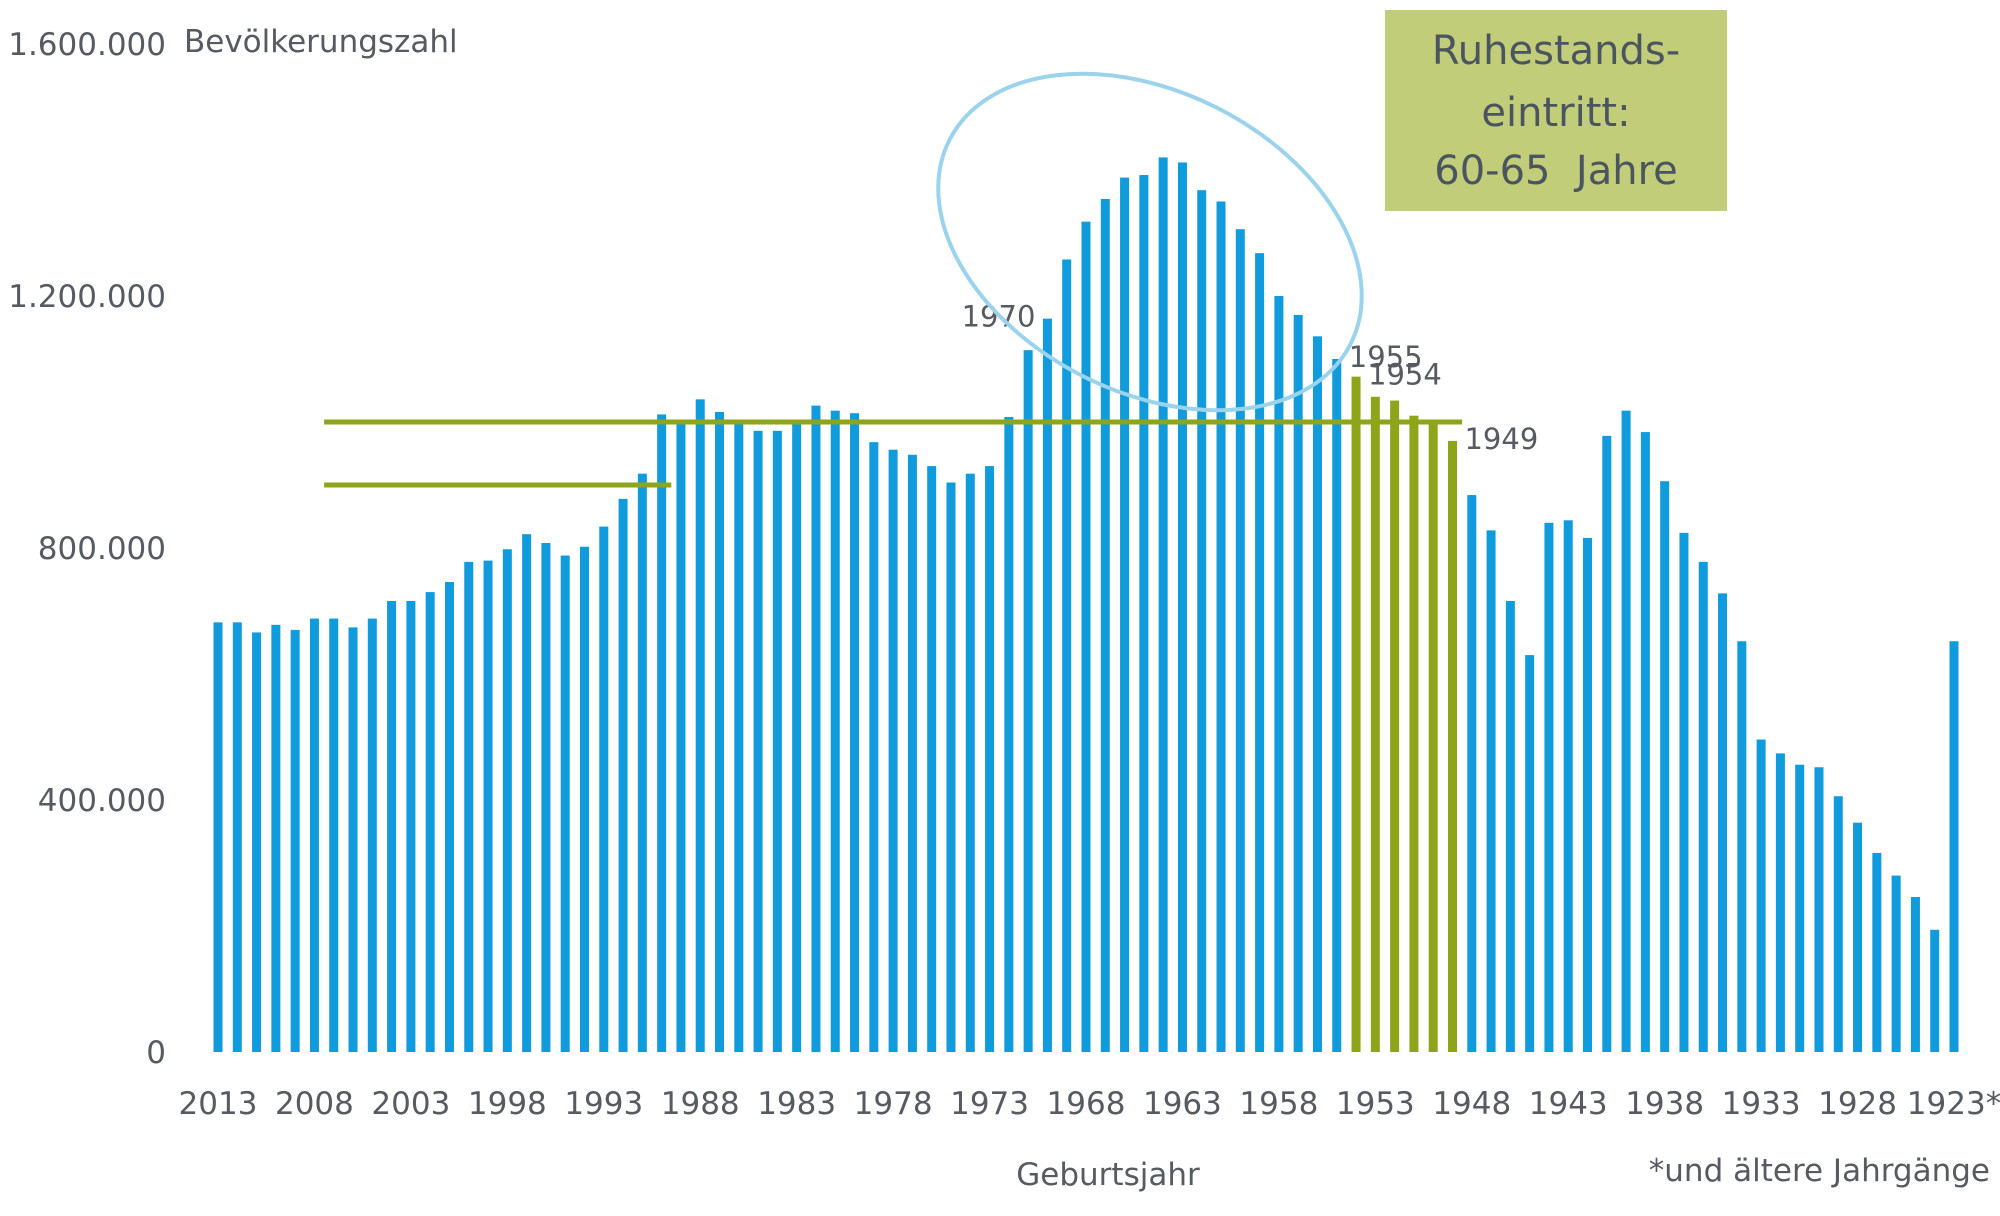  What do you see at coordinates (1182, 1104) in the screenshot?
I see `x-tick-label: 1963` at bounding box center [1182, 1104].